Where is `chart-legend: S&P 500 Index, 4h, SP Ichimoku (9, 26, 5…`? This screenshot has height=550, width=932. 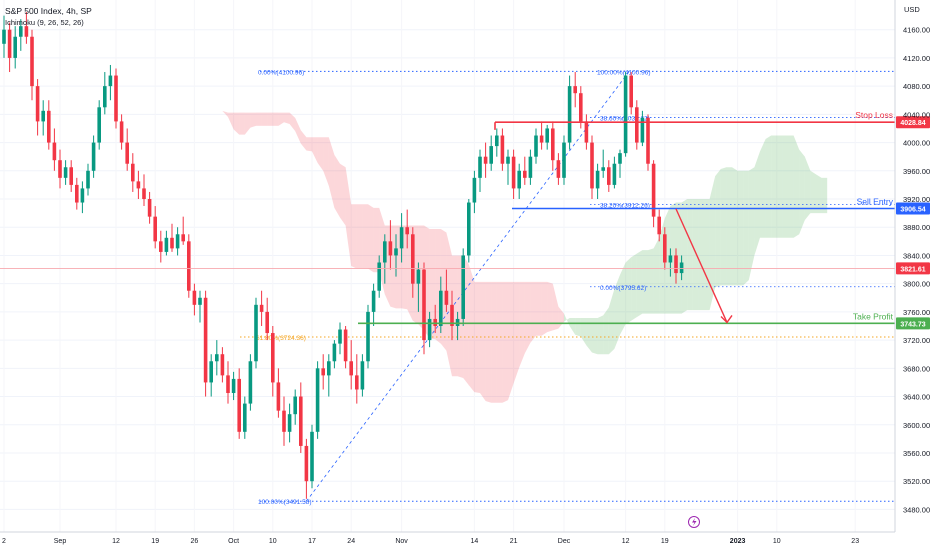
chart-legend: S&P 500 Index, 4h, SP Ichimoku (9, 26, 5… is located at coordinates (48, 16).